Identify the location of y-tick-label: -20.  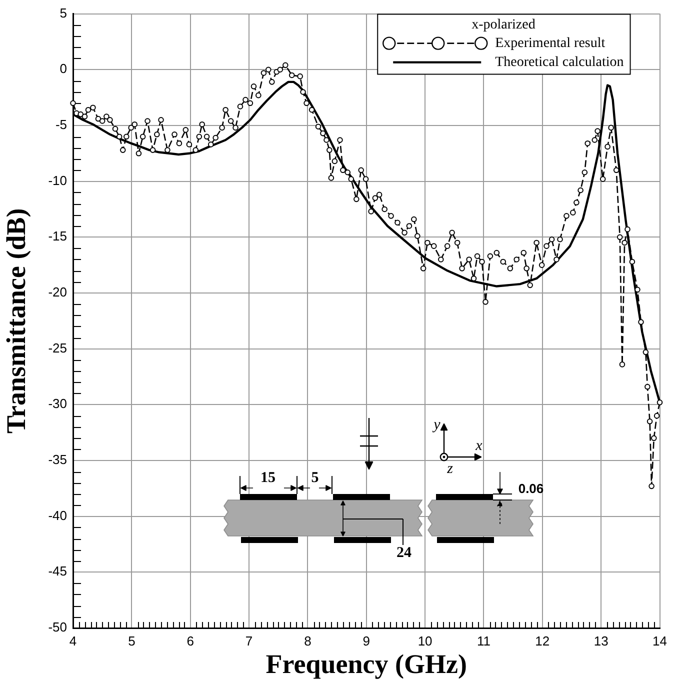
(57, 292).